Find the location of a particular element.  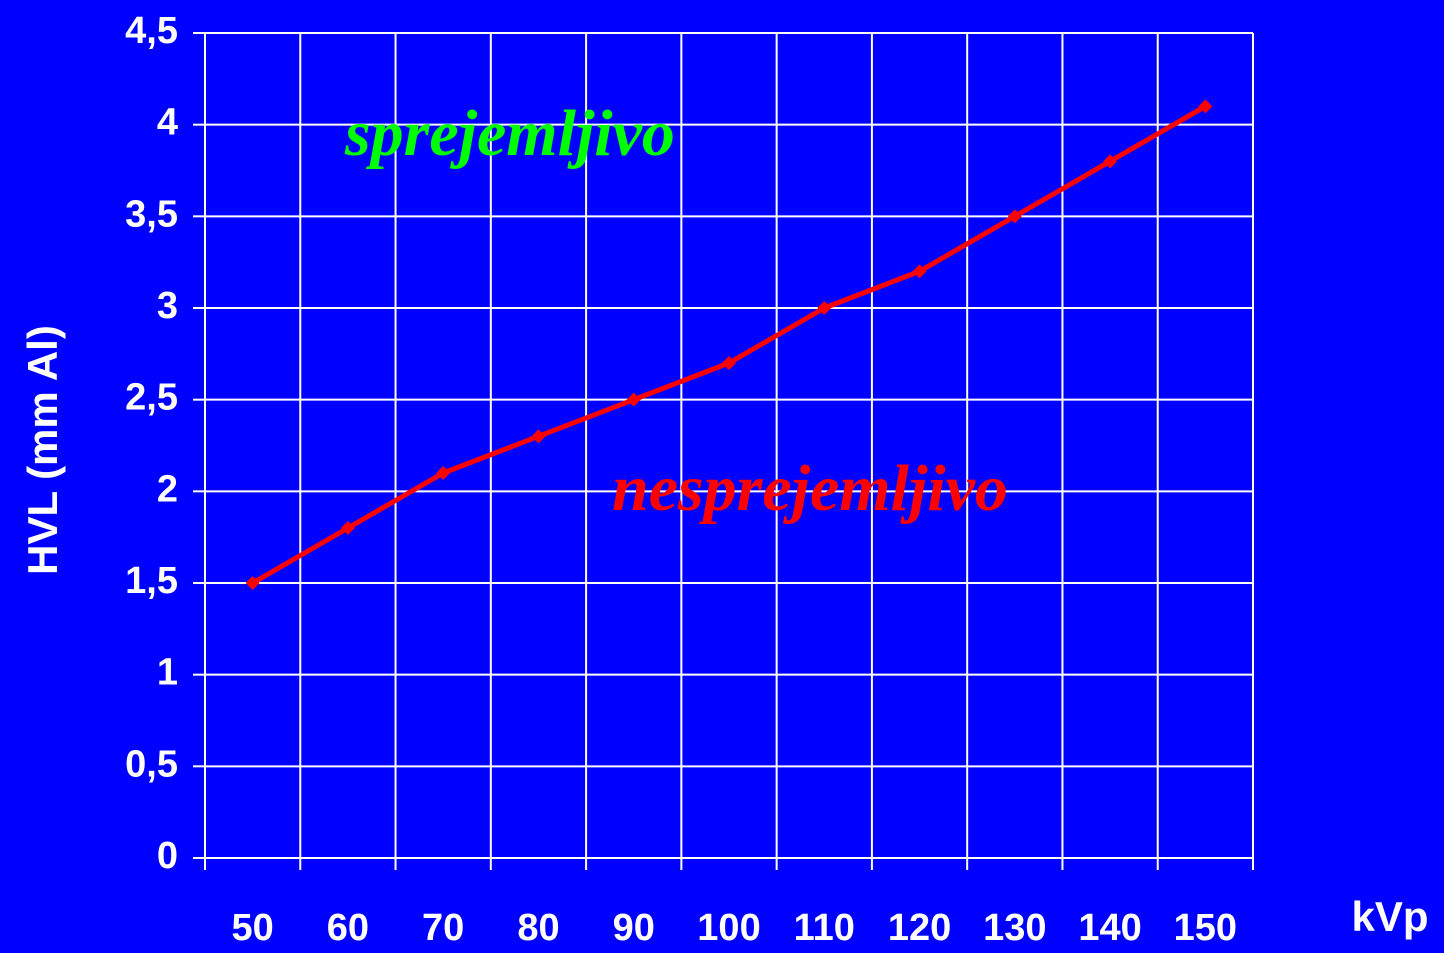

y-tick-label: 2,5 is located at coordinates (151, 398).